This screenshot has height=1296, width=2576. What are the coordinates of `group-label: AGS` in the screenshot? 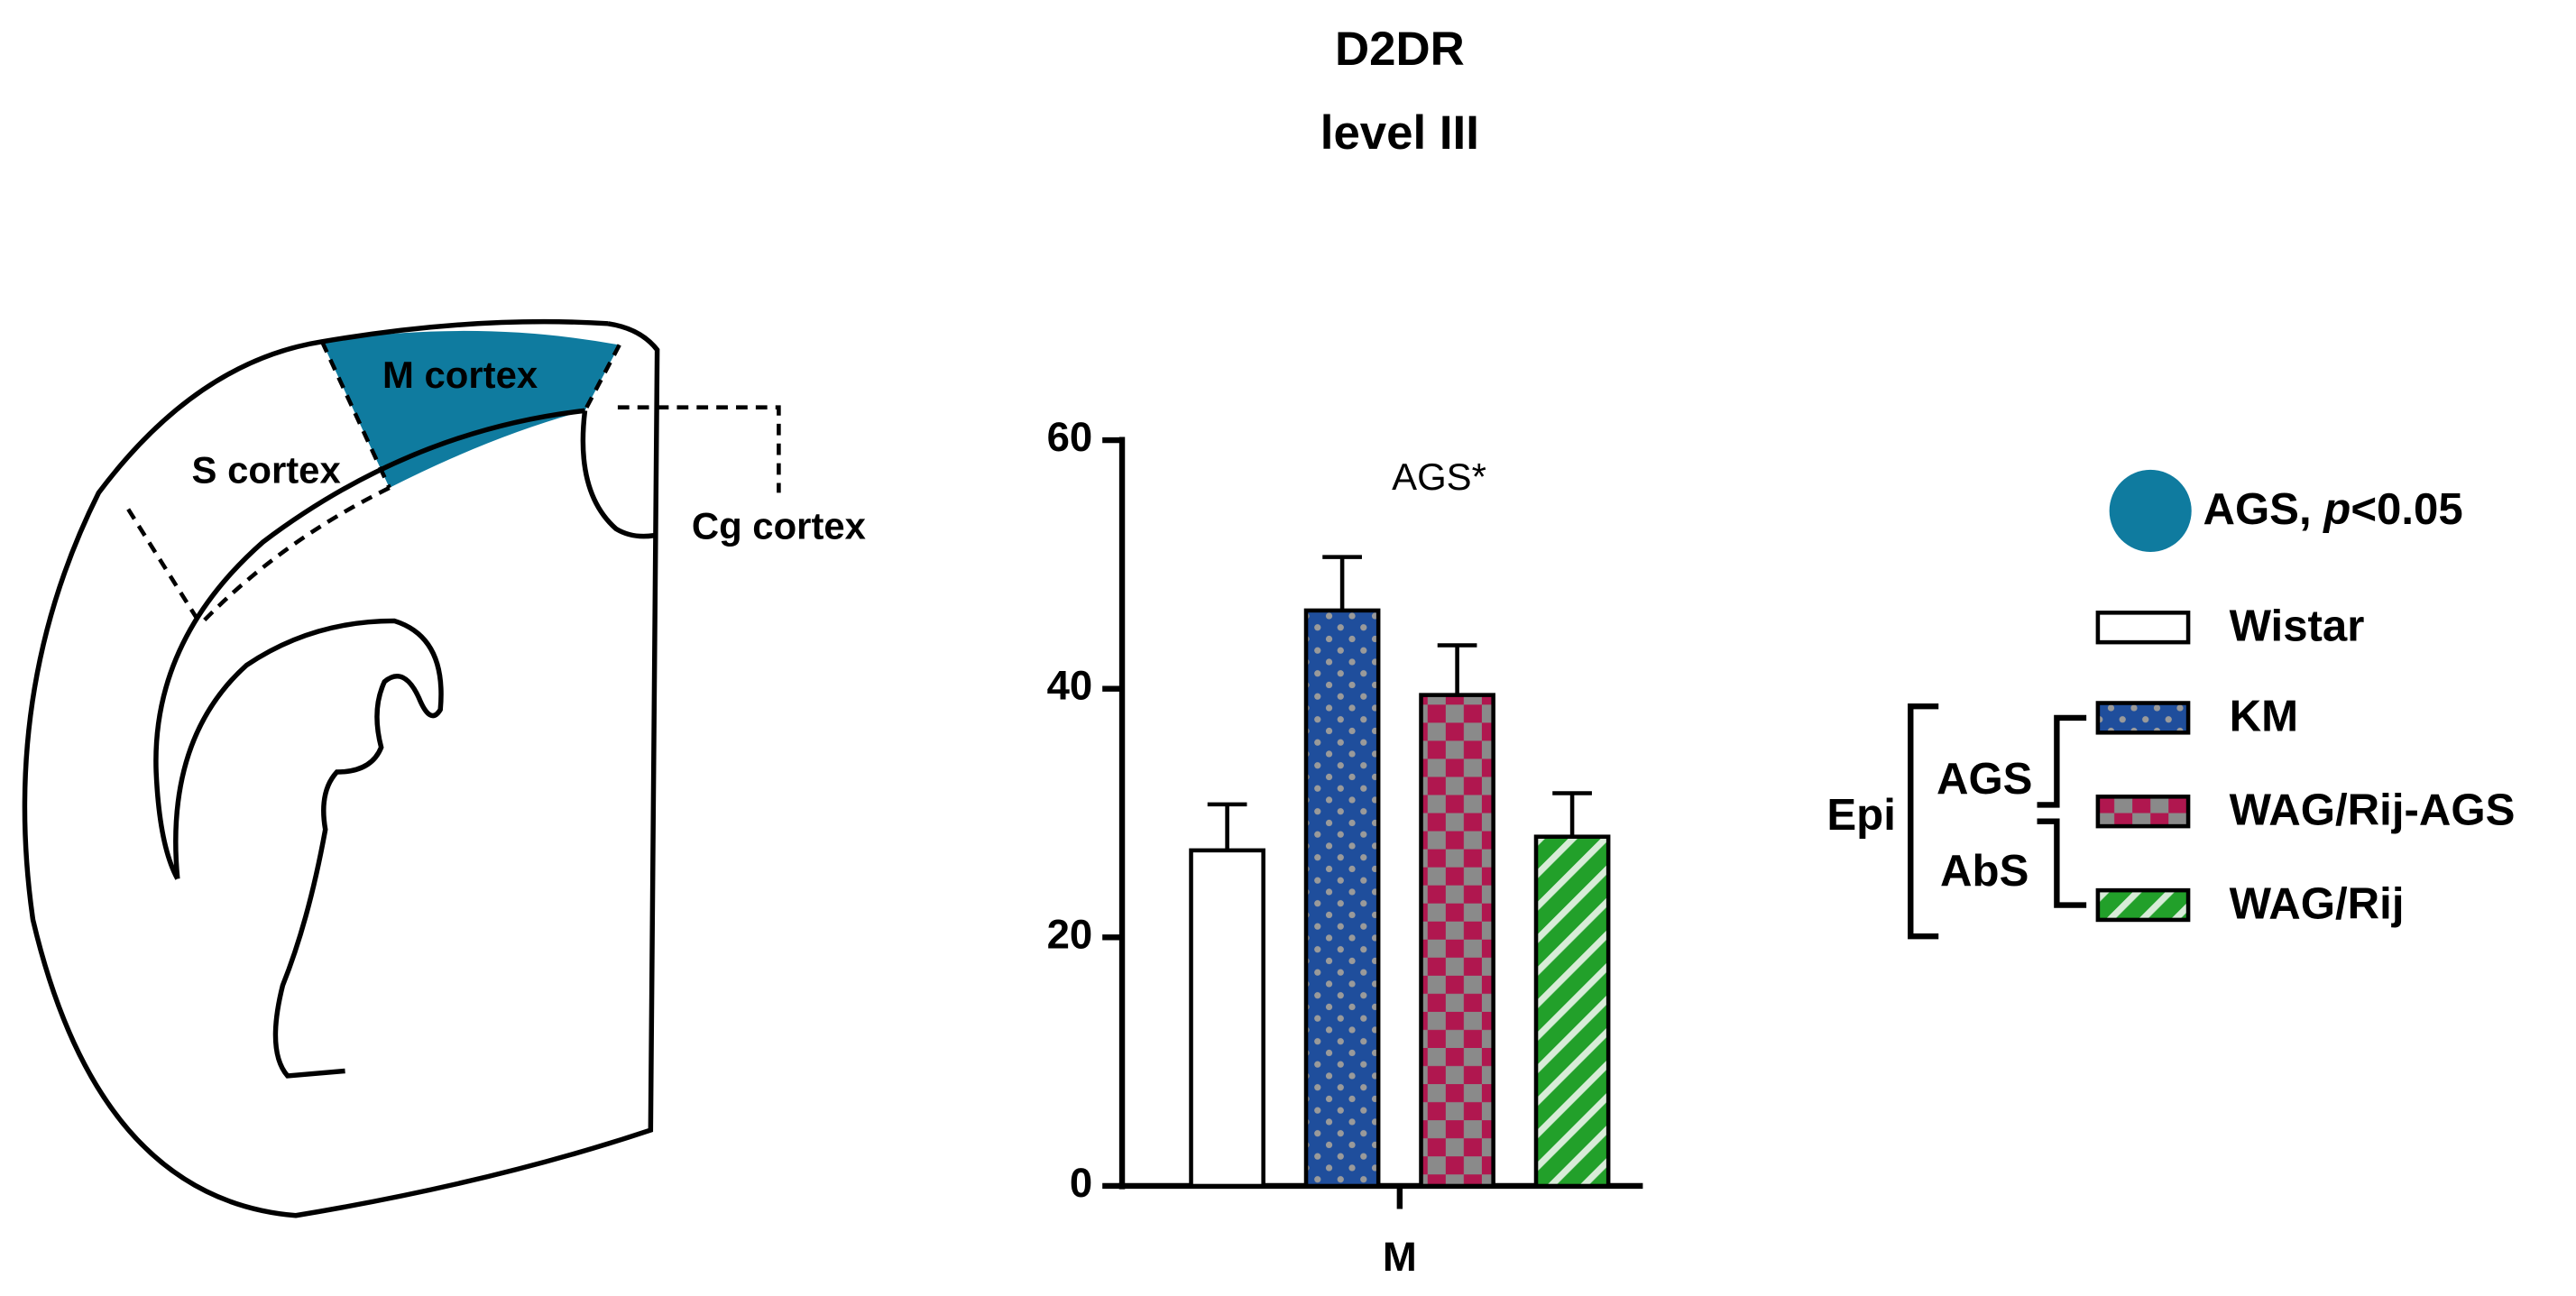 It's located at (1985, 779).